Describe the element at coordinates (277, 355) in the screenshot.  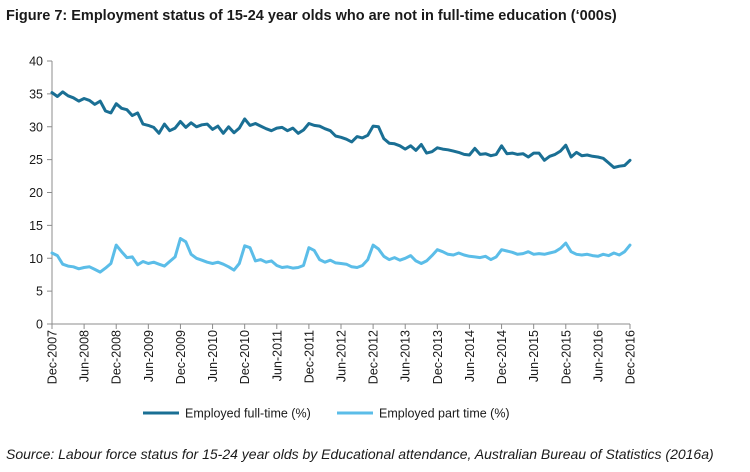
I see `x-tick-label: Jun-2011` at that location.